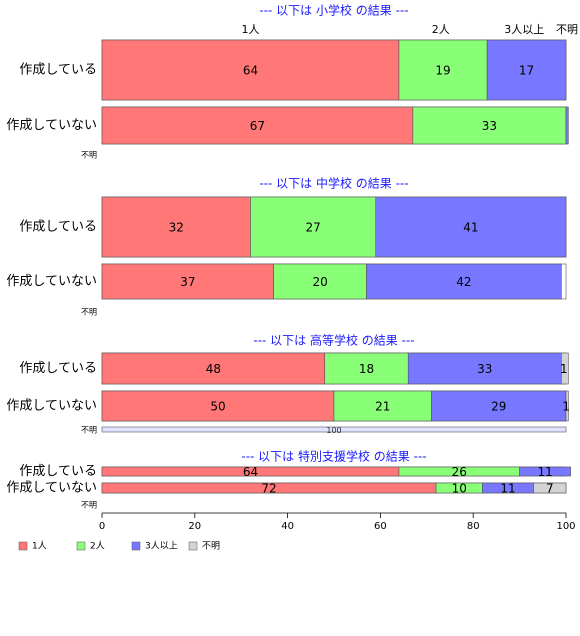  I want to click on segment-label: 41, so click(470, 228).